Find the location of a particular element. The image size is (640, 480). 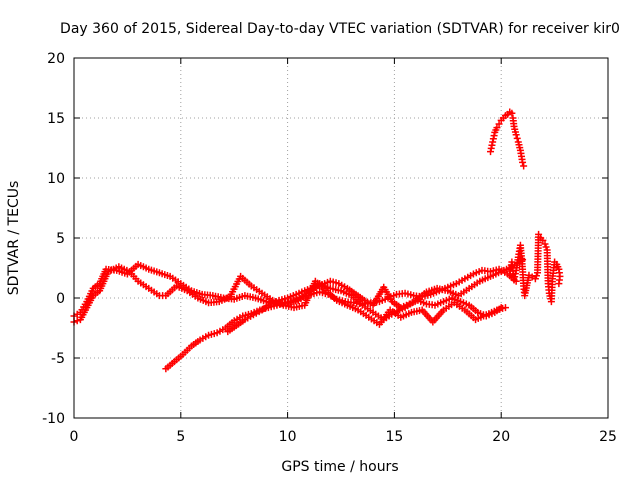

y-tick-label: -10 is located at coordinates (53, 419).